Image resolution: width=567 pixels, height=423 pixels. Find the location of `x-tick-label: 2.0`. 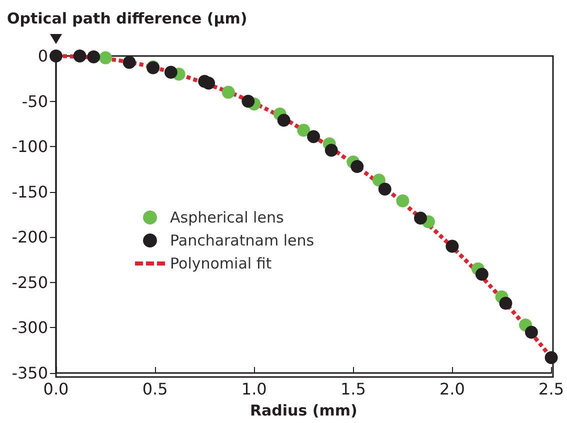

x-tick-label: 2.0 is located at coordinates (452, 389).